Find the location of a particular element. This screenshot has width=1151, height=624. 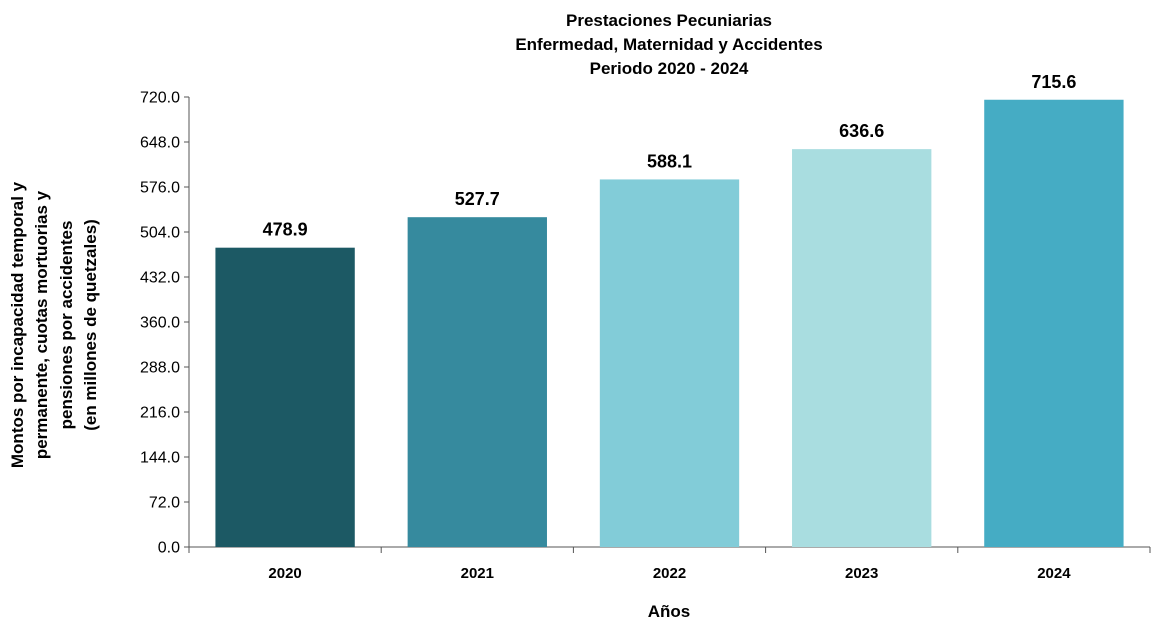

x-axis-label: Años is located at coordinates (669, 611).